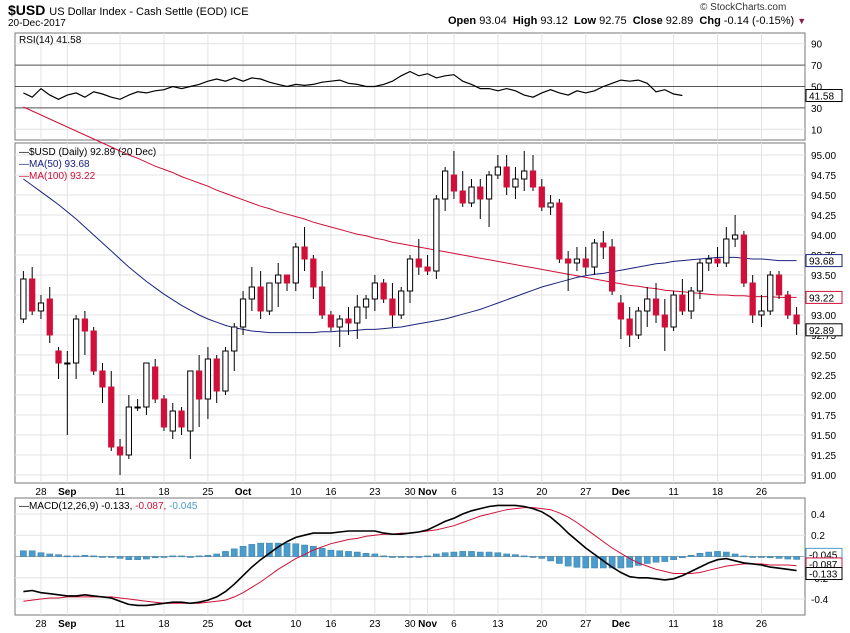 Image resolution: width=850 pixels, height=633 pixels. I want to click on x-tick-label: 13, so click(498, 624).